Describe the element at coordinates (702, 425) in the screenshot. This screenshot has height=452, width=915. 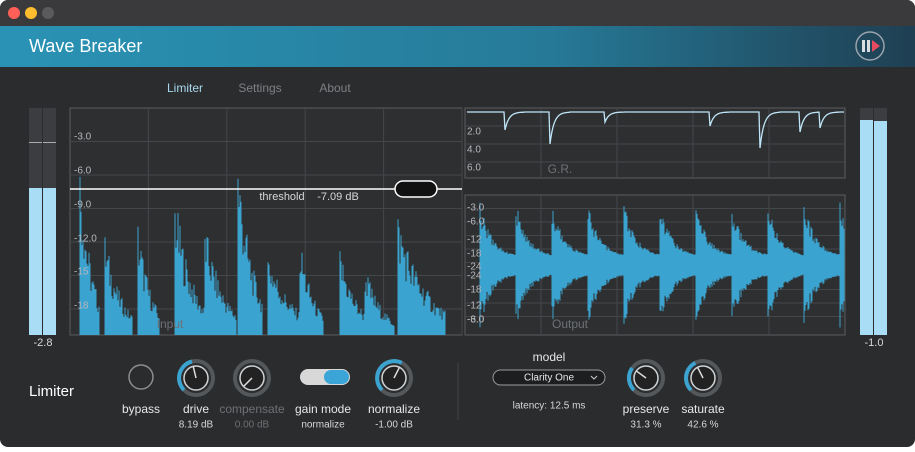
I see `control-value: 42.6 %` at that location.